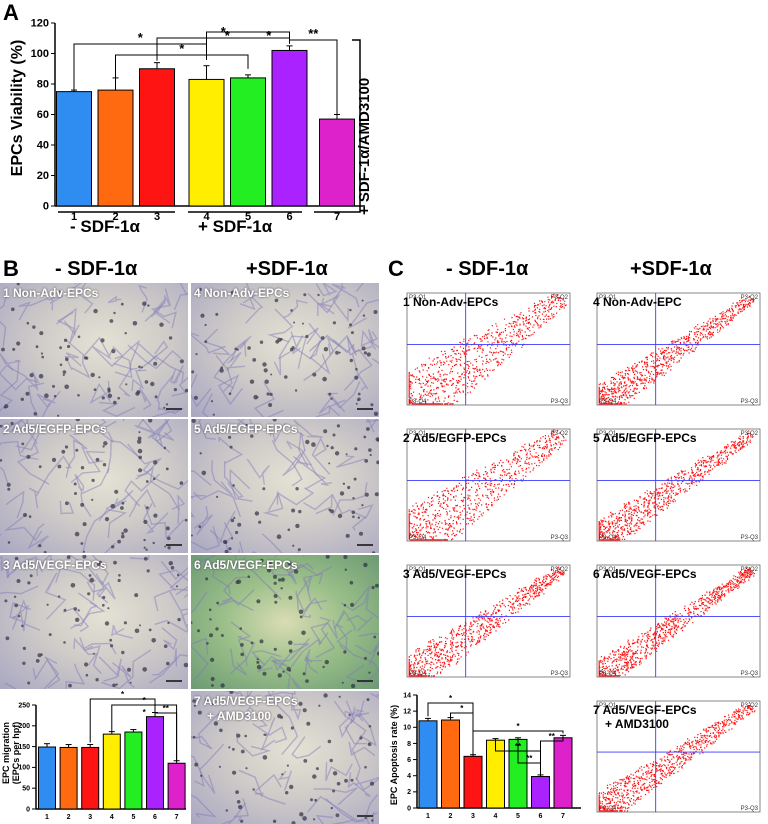 The width and height of the screenshot is (768, 824). What do you see at coordinates (560, 402) in the screenshot?
I see `quadrant-label: P3-Q3` at bounding box center [560, 402].